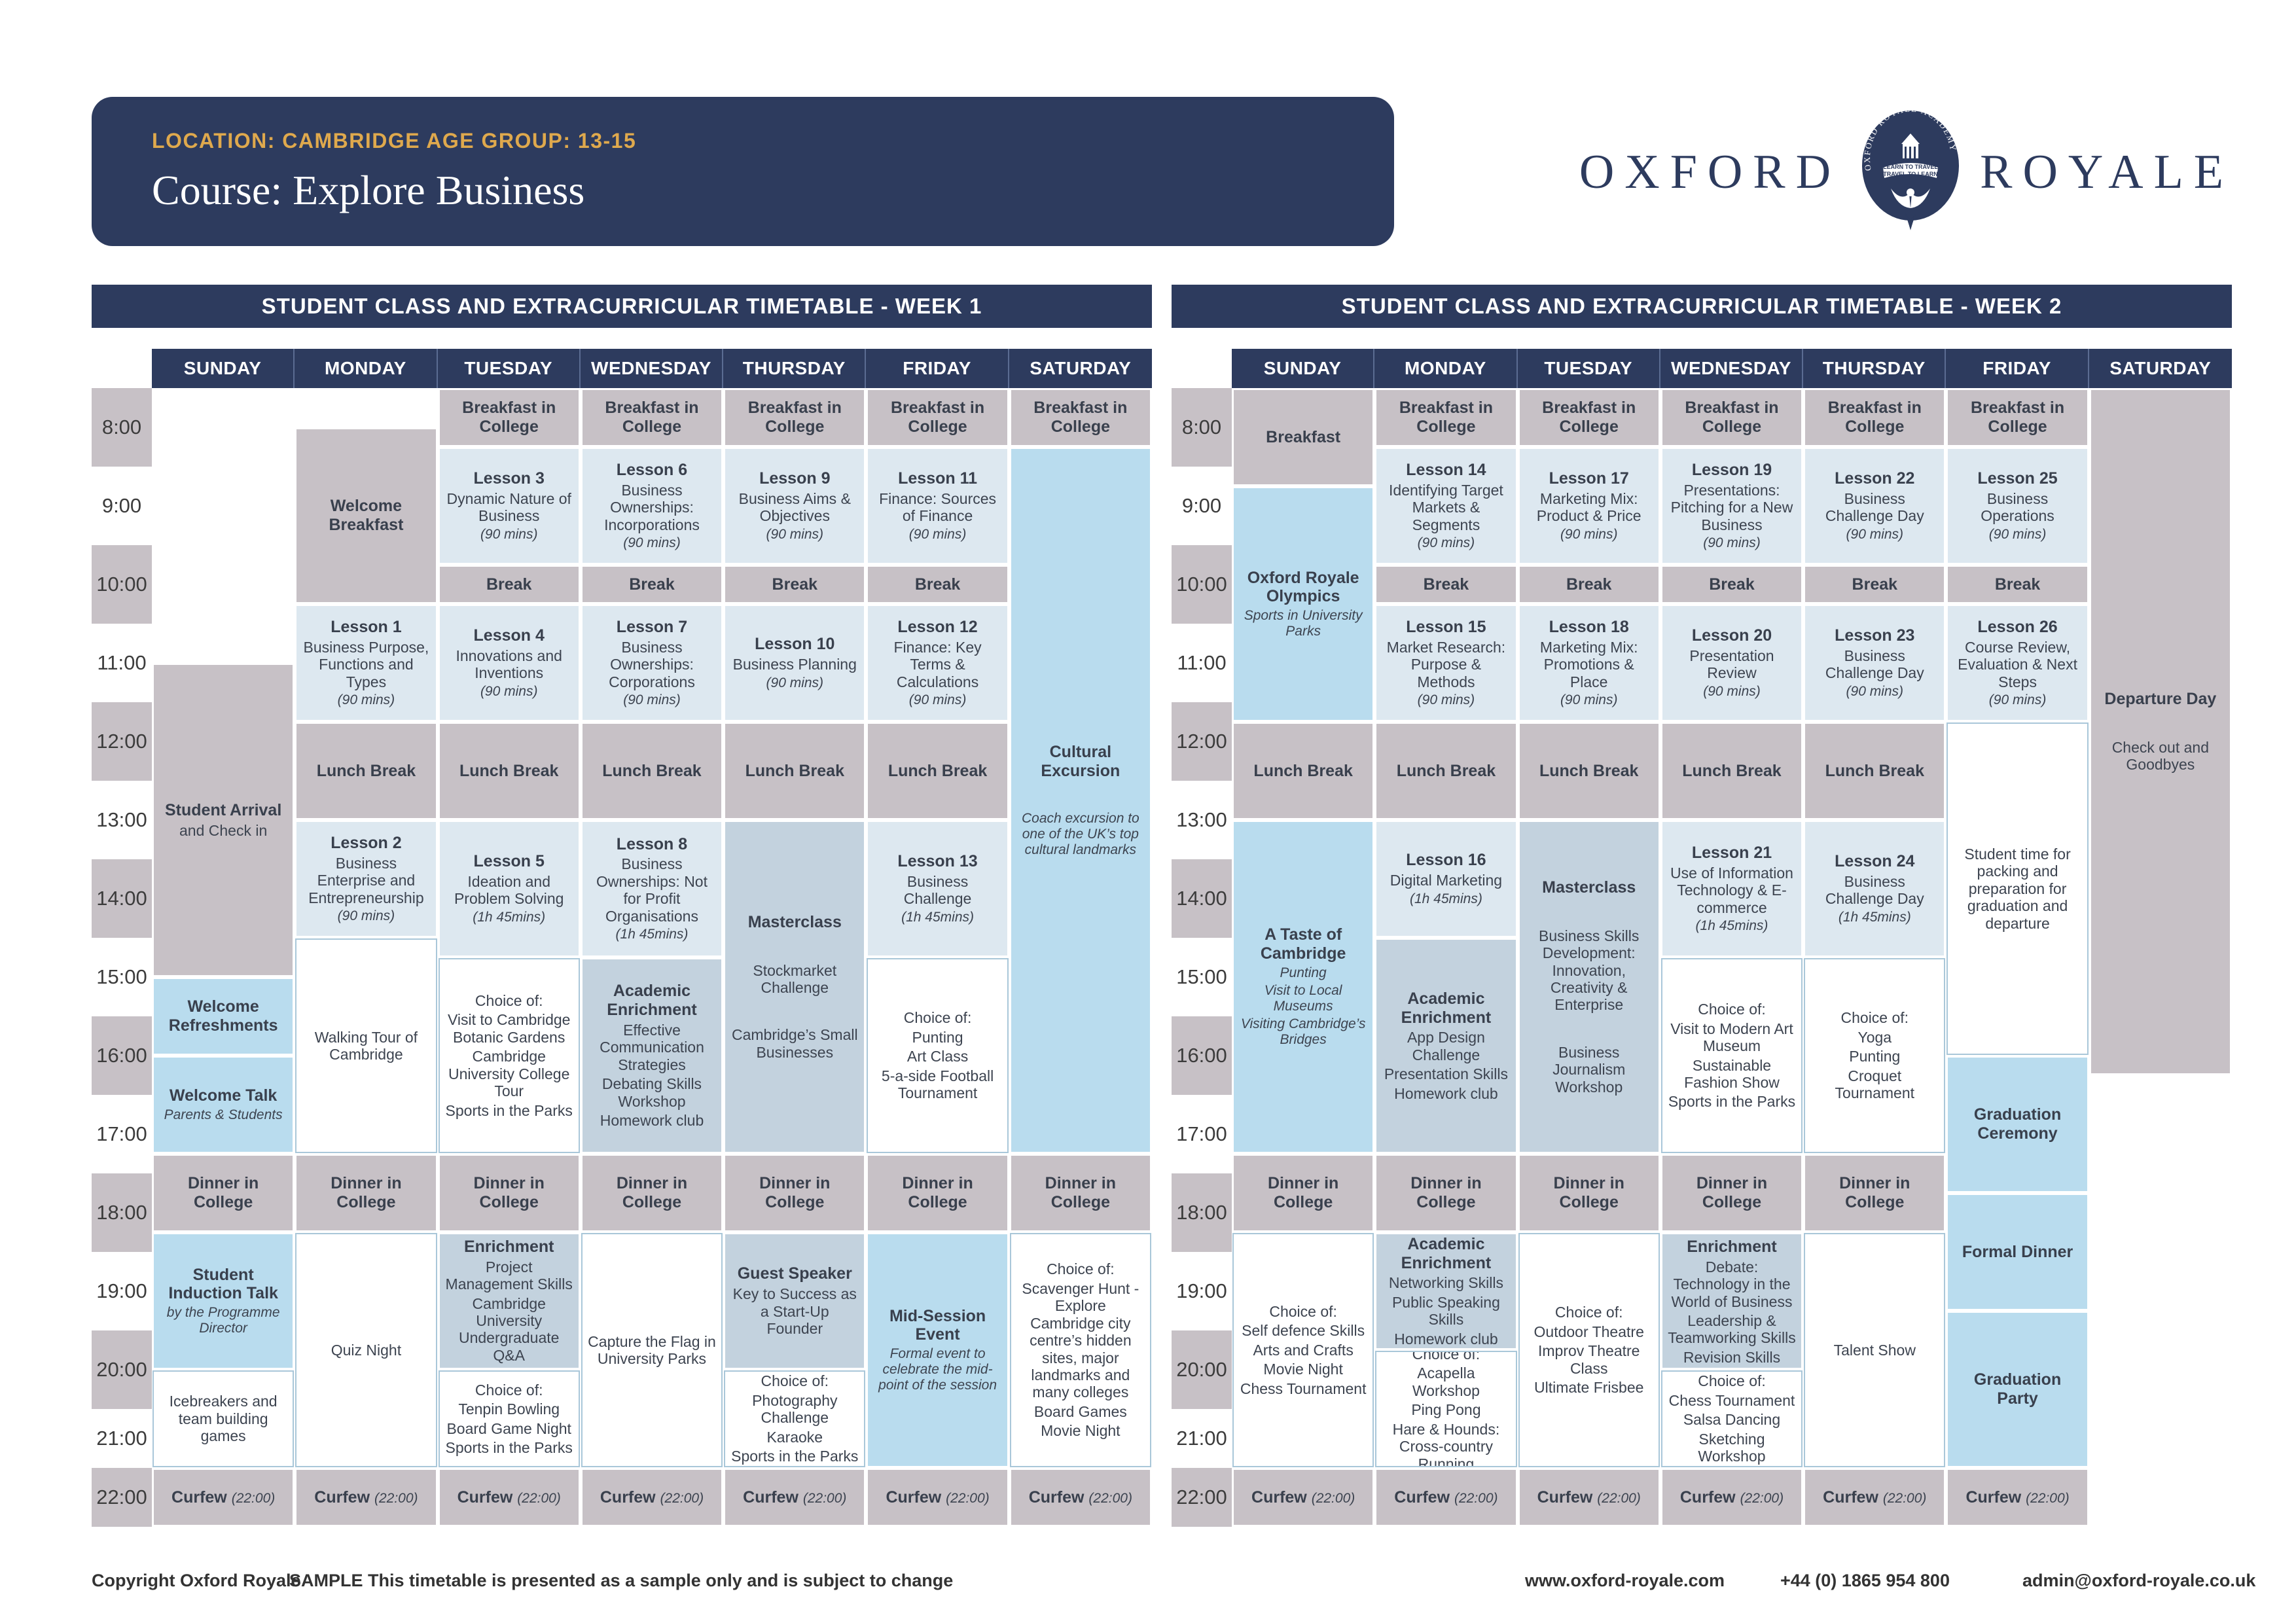  I want to click on event-text: Lesson 4, so click(509, 635).